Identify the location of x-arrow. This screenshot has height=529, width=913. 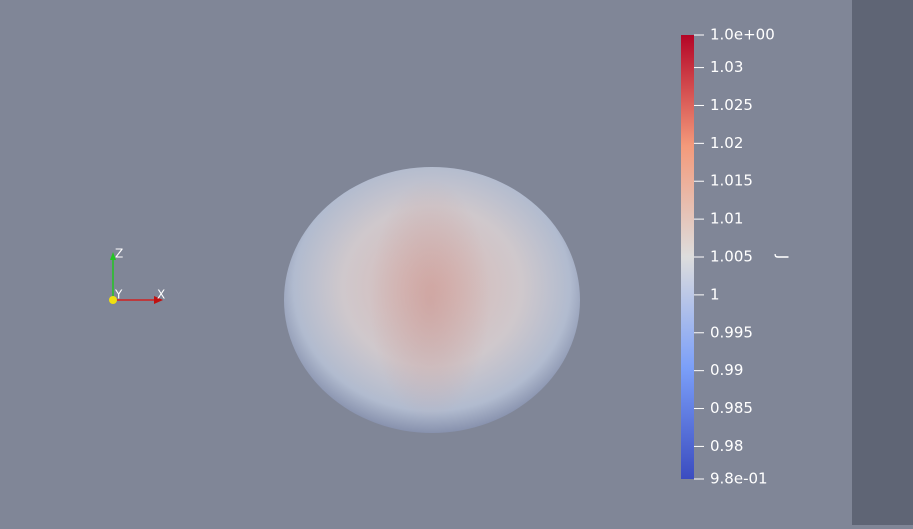
(158, 300).